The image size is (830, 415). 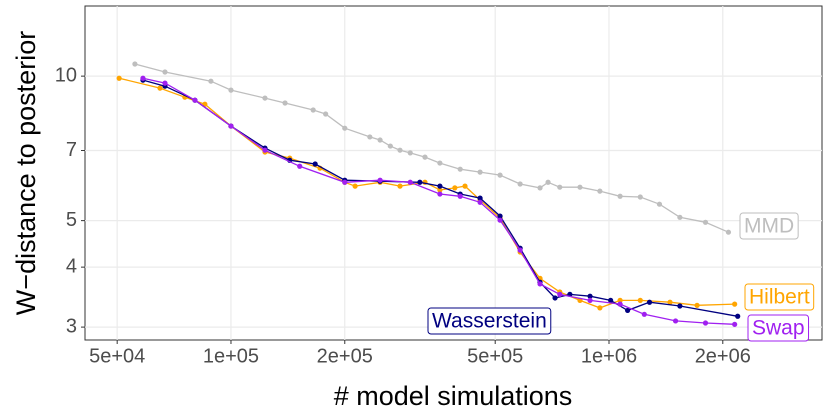 What do you see at coordinates (453, 396) in the screenshot?
I see `x-axis-title: # model simulations` at bounding box center [453, 396].